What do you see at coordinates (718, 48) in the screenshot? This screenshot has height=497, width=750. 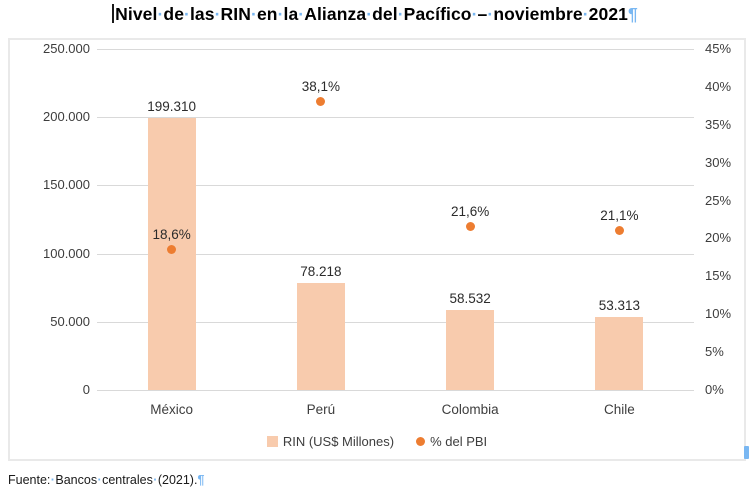 I see `y-axis-right-tick: 45%` at bounding box center [718, 48].